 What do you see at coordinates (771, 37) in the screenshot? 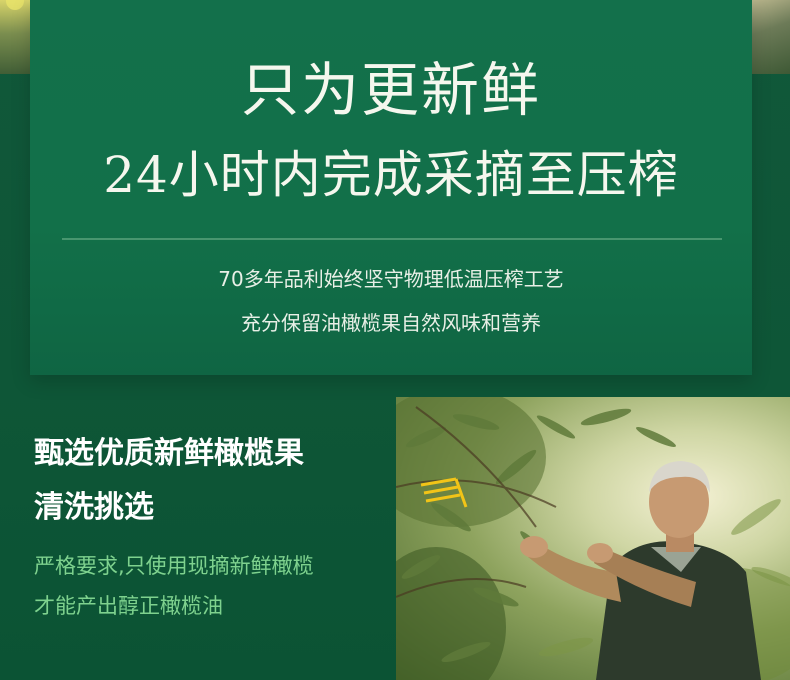
I see `top-right-photo-fragment` at bounding box center [771, 37].